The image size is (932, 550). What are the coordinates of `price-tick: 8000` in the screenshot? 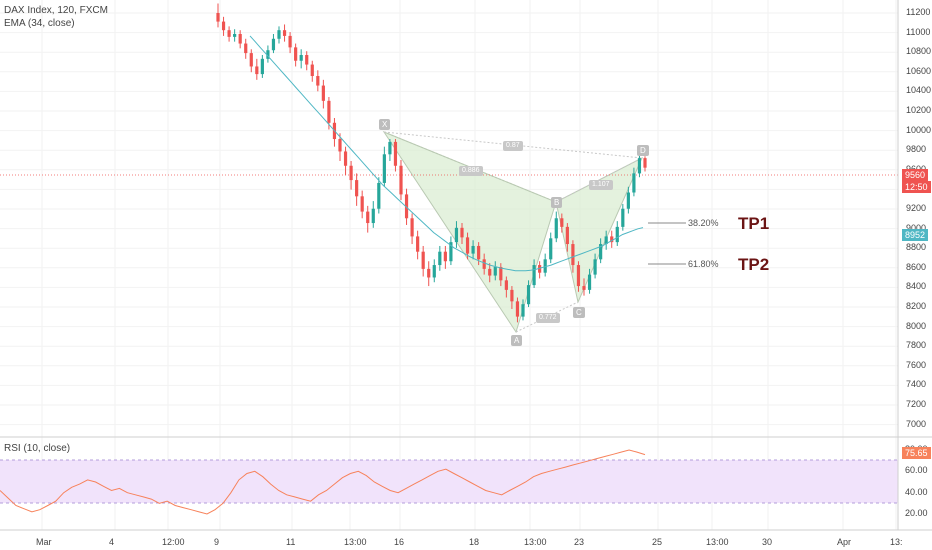 It's located at (916, 325).